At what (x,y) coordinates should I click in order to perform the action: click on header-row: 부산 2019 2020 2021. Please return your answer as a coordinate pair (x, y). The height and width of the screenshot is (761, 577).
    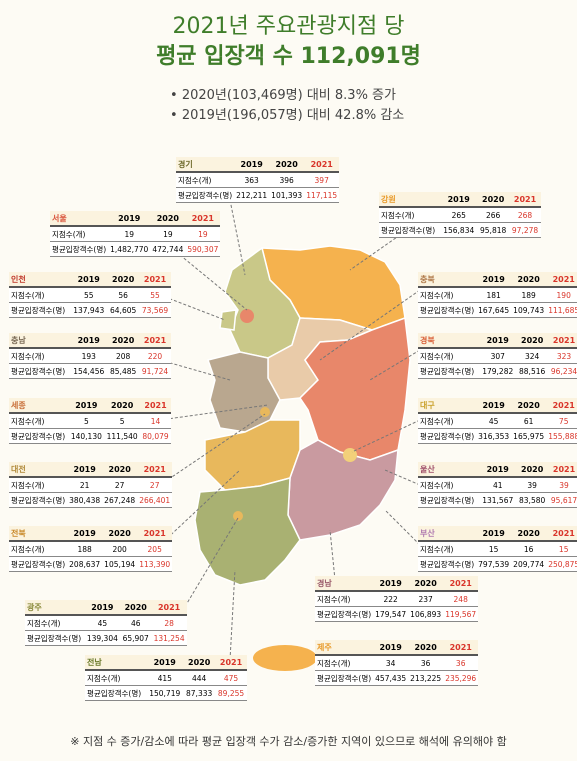
    Looking at the image, I should click on (497, 534).